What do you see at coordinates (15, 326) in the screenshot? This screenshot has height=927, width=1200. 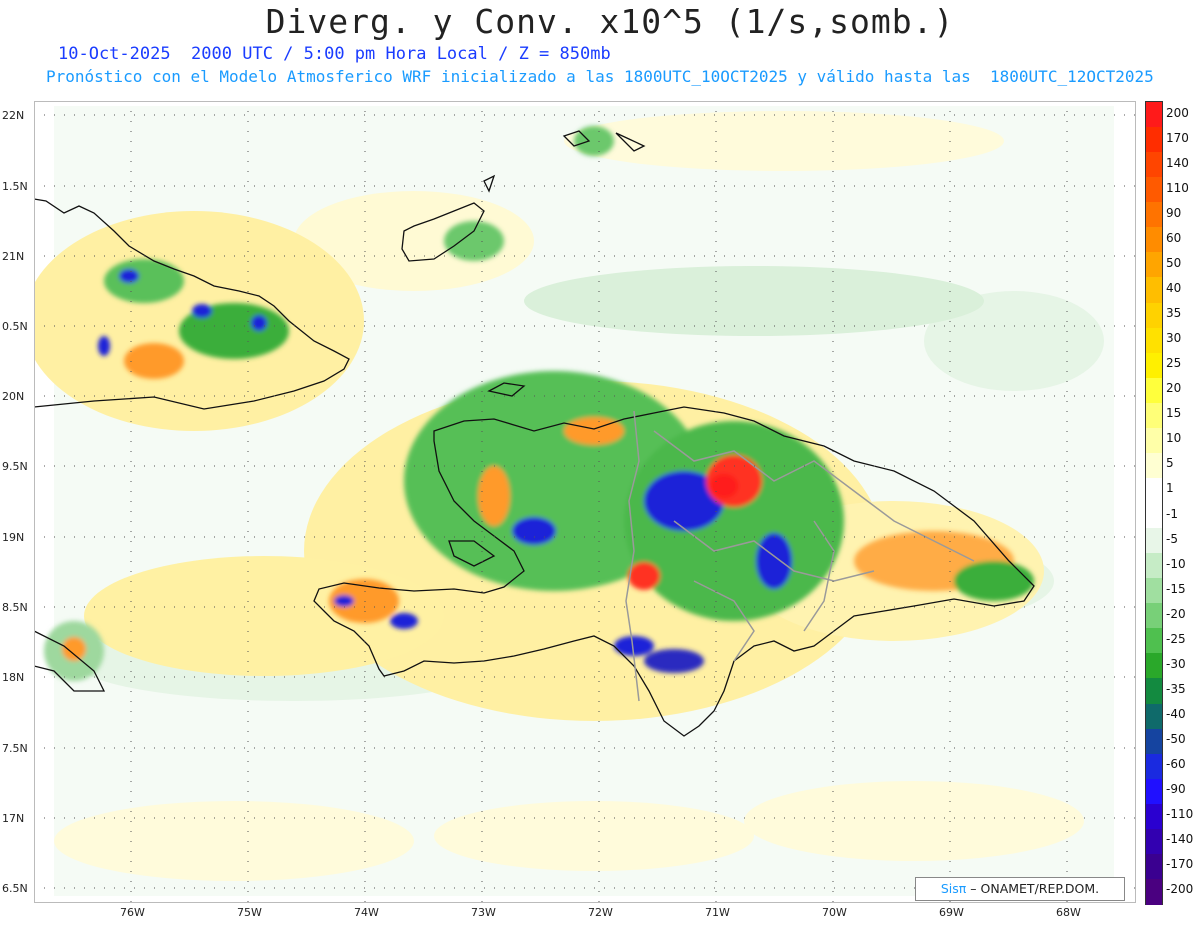 I see `lat-label: 0.5N` at bounding box center [15, 326].